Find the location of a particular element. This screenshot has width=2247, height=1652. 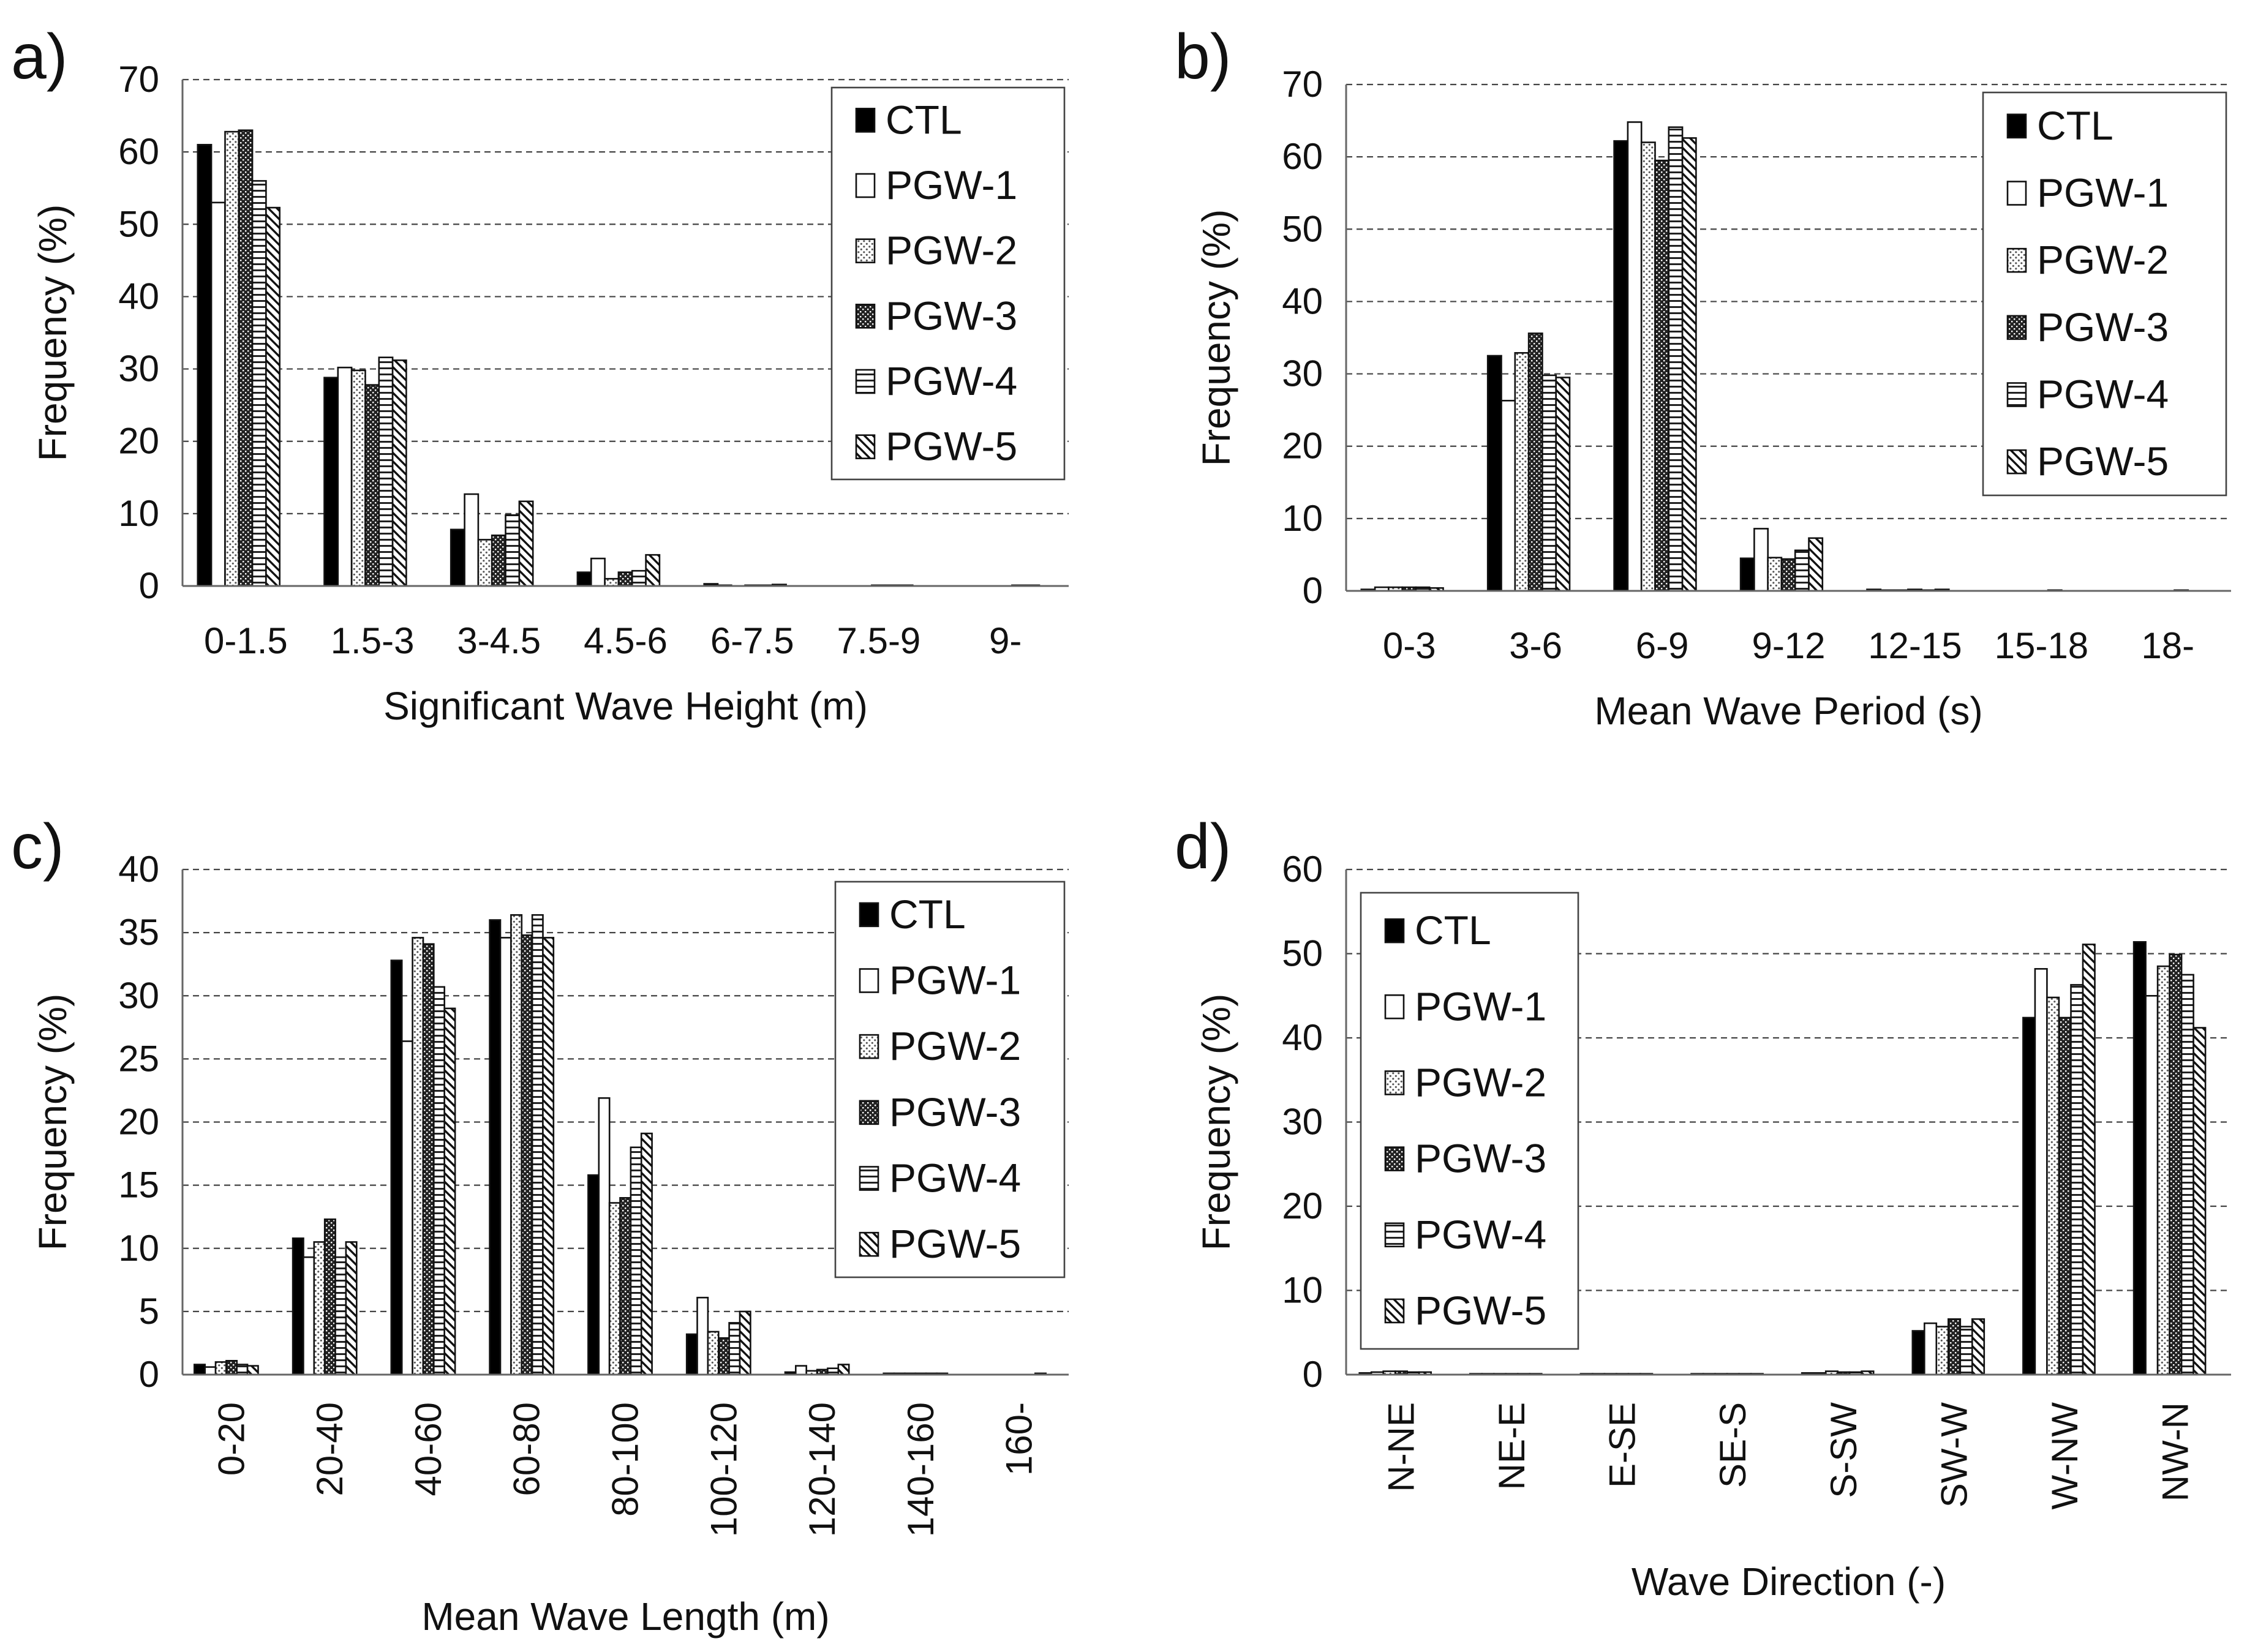

x-tick-label: NW-N is located at coordinates (2175, 1451).